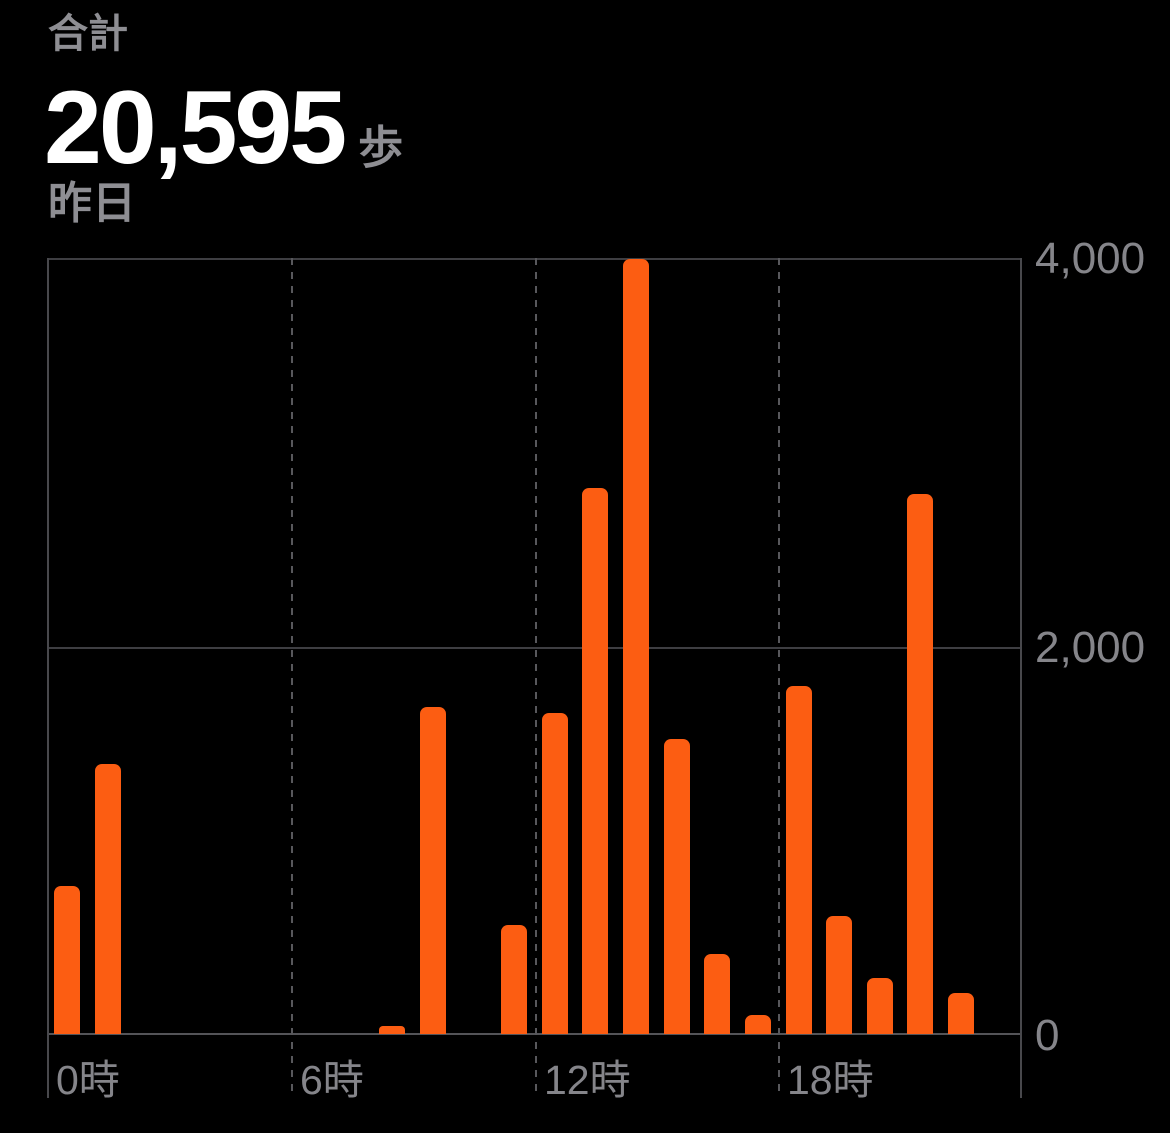  What do you see at coordinates (292, 678) in the screenshot?
I see `gridline-v-6h` at bounding box center [292, 678].